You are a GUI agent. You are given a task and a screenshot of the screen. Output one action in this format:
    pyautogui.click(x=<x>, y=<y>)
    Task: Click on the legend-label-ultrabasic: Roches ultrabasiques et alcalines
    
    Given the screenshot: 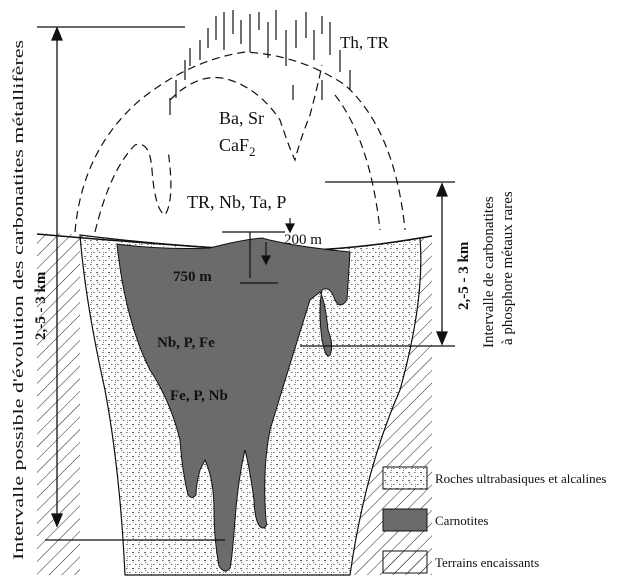 What is the action you would take?
    pyautogui.click(x=520, y=478)
    